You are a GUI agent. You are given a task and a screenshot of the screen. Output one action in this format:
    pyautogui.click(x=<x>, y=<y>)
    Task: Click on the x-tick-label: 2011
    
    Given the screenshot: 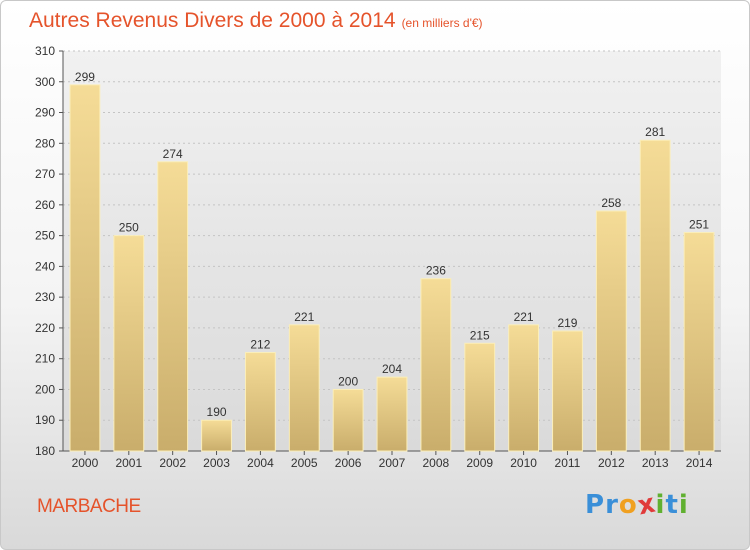 What is the action you would take?
    pyautogui.click(x=568, y=463)
    